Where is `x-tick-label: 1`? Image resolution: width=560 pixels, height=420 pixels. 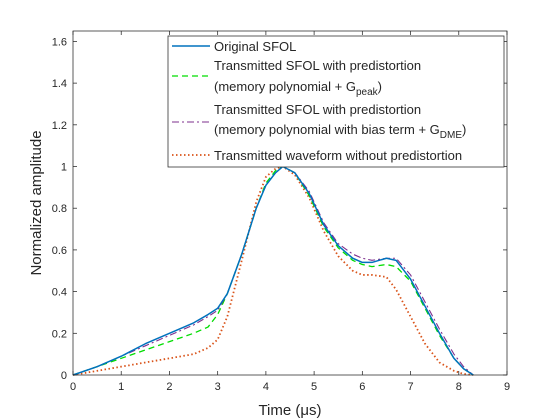
x-tick-label: 1 is located at coordinates (121, 387).